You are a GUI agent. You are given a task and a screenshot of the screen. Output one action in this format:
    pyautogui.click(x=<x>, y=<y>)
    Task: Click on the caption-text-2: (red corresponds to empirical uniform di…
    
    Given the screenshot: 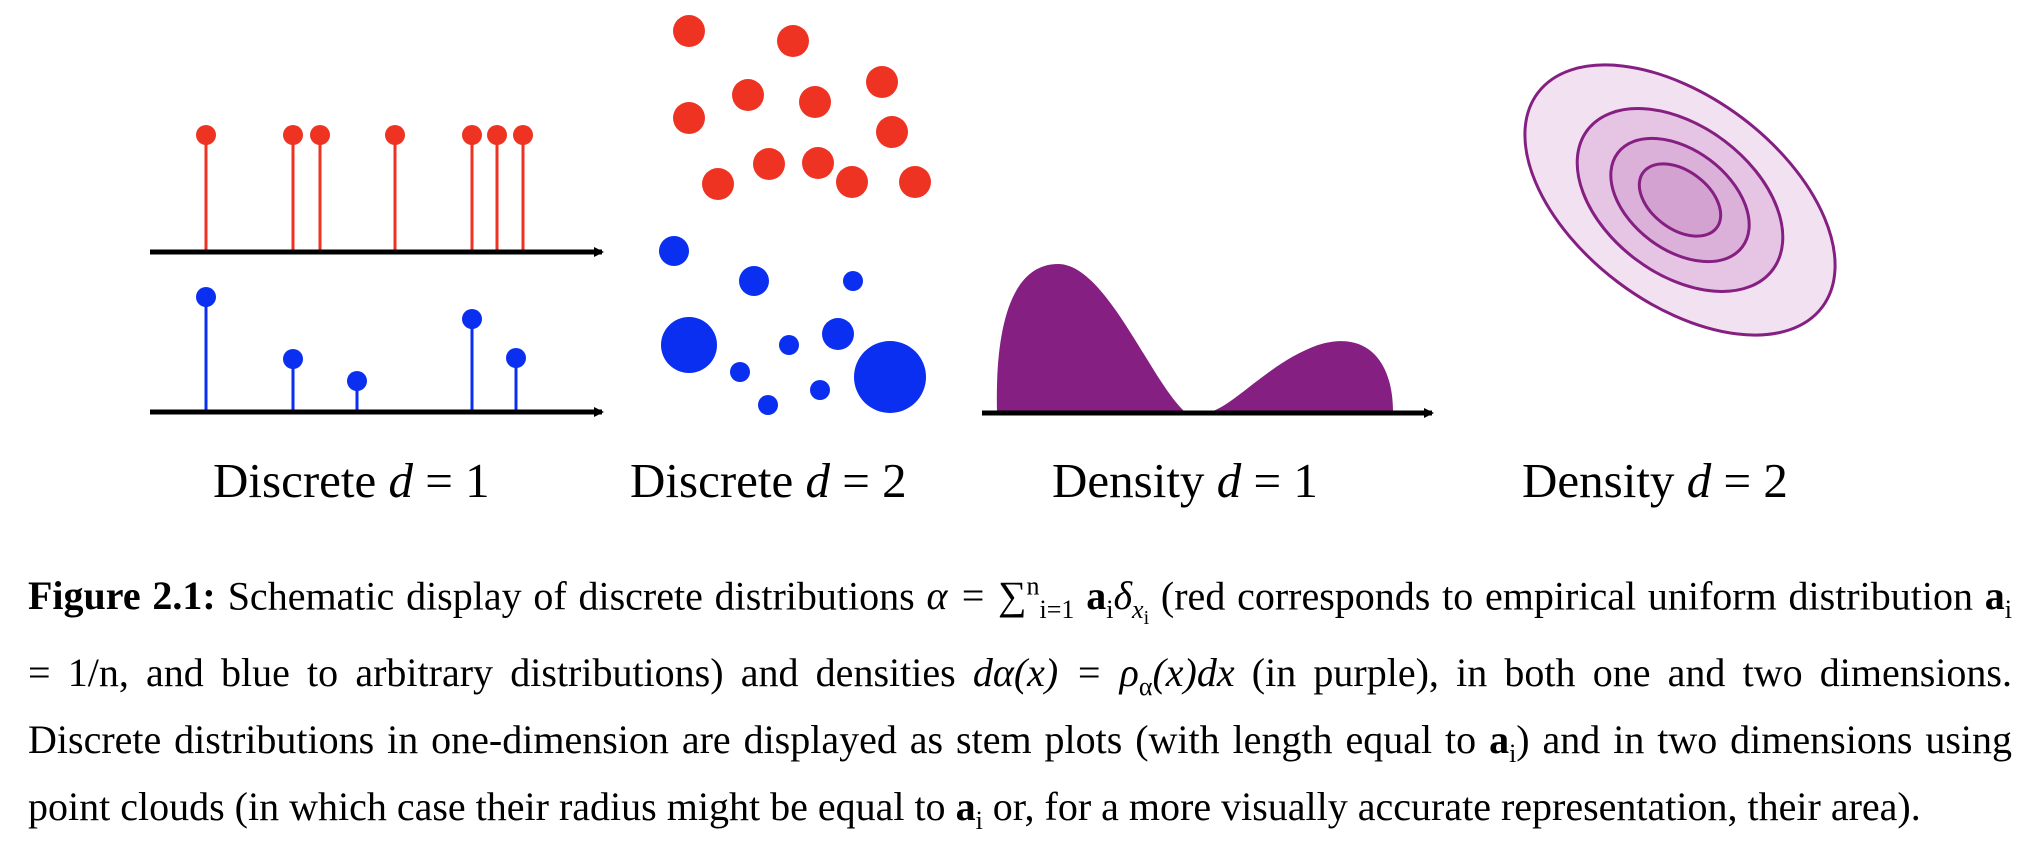 What is the action you would take?
    pyautogui.click(x=1567, y=596)
    